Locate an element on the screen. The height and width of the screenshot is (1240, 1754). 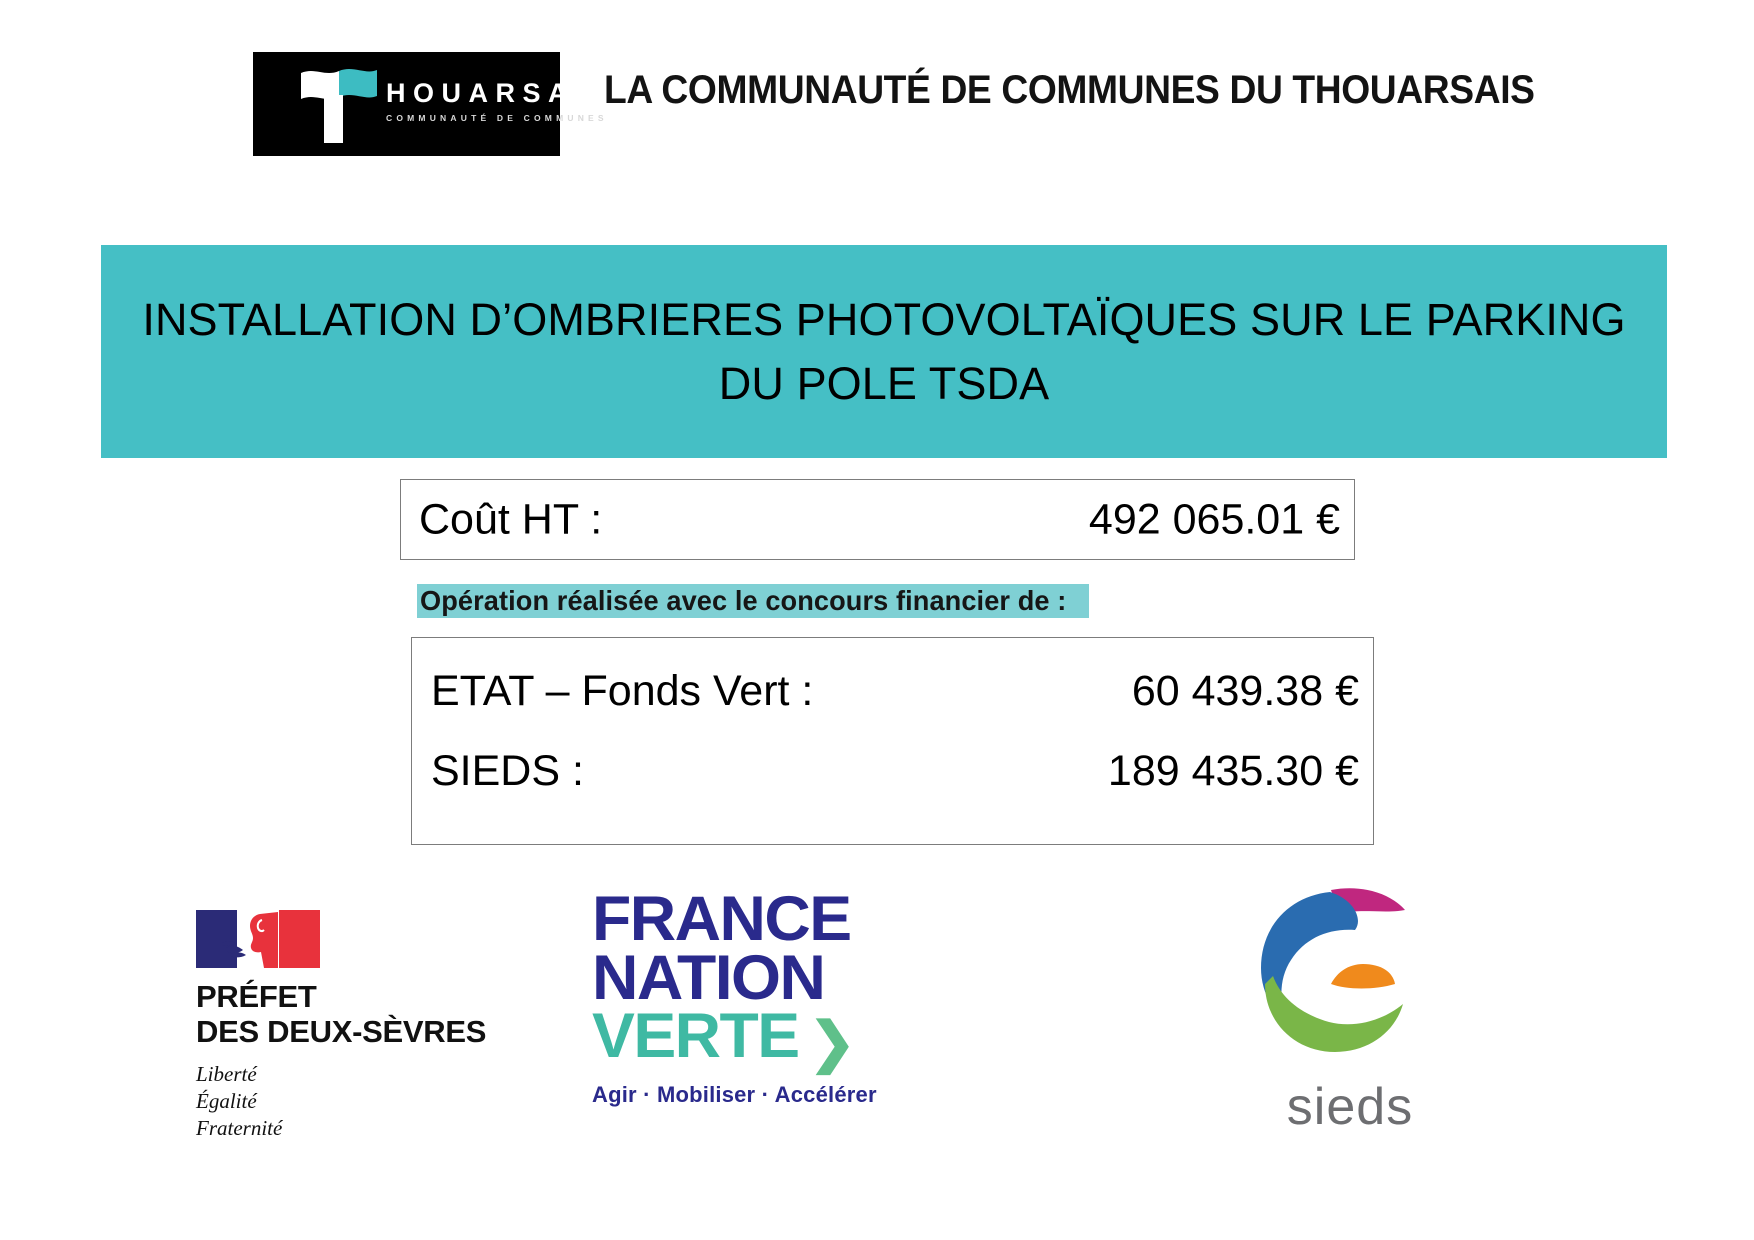
fnv-line-nation: NATION is located at coordinates (709, 977).